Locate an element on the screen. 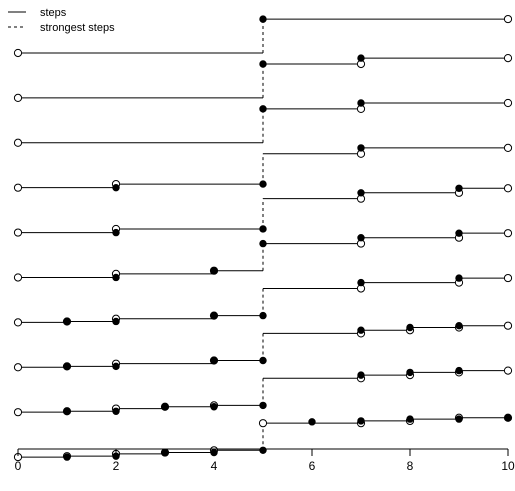 This screenshot has width=515, height=491. legend: steps strongest steps is located at coordinates (61, 20).